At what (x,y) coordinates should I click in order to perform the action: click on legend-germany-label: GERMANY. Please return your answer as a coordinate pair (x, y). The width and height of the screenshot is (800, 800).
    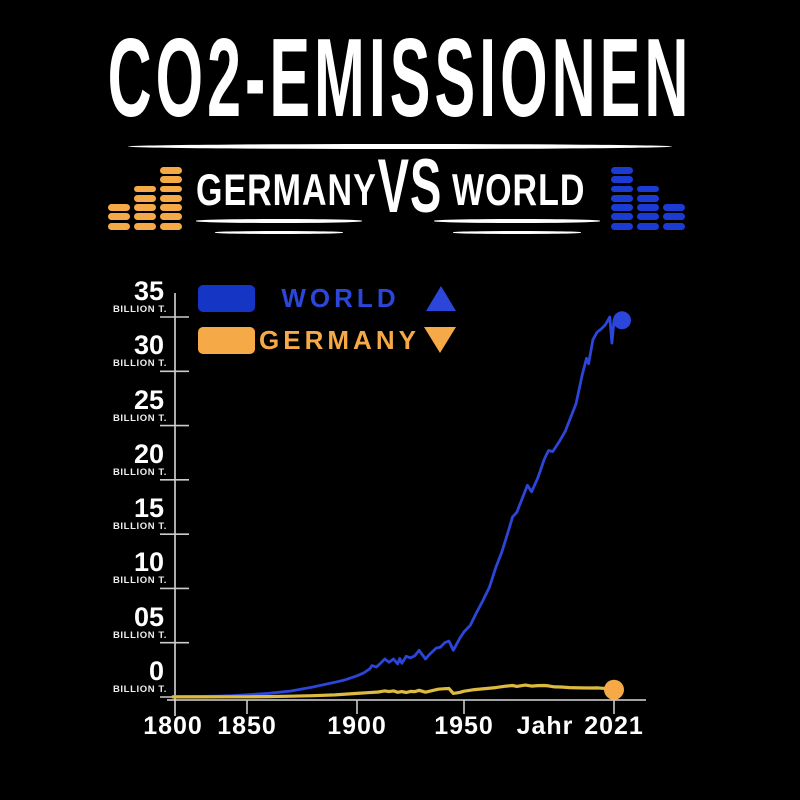
    Looking at the image, I should click on (339, 339).